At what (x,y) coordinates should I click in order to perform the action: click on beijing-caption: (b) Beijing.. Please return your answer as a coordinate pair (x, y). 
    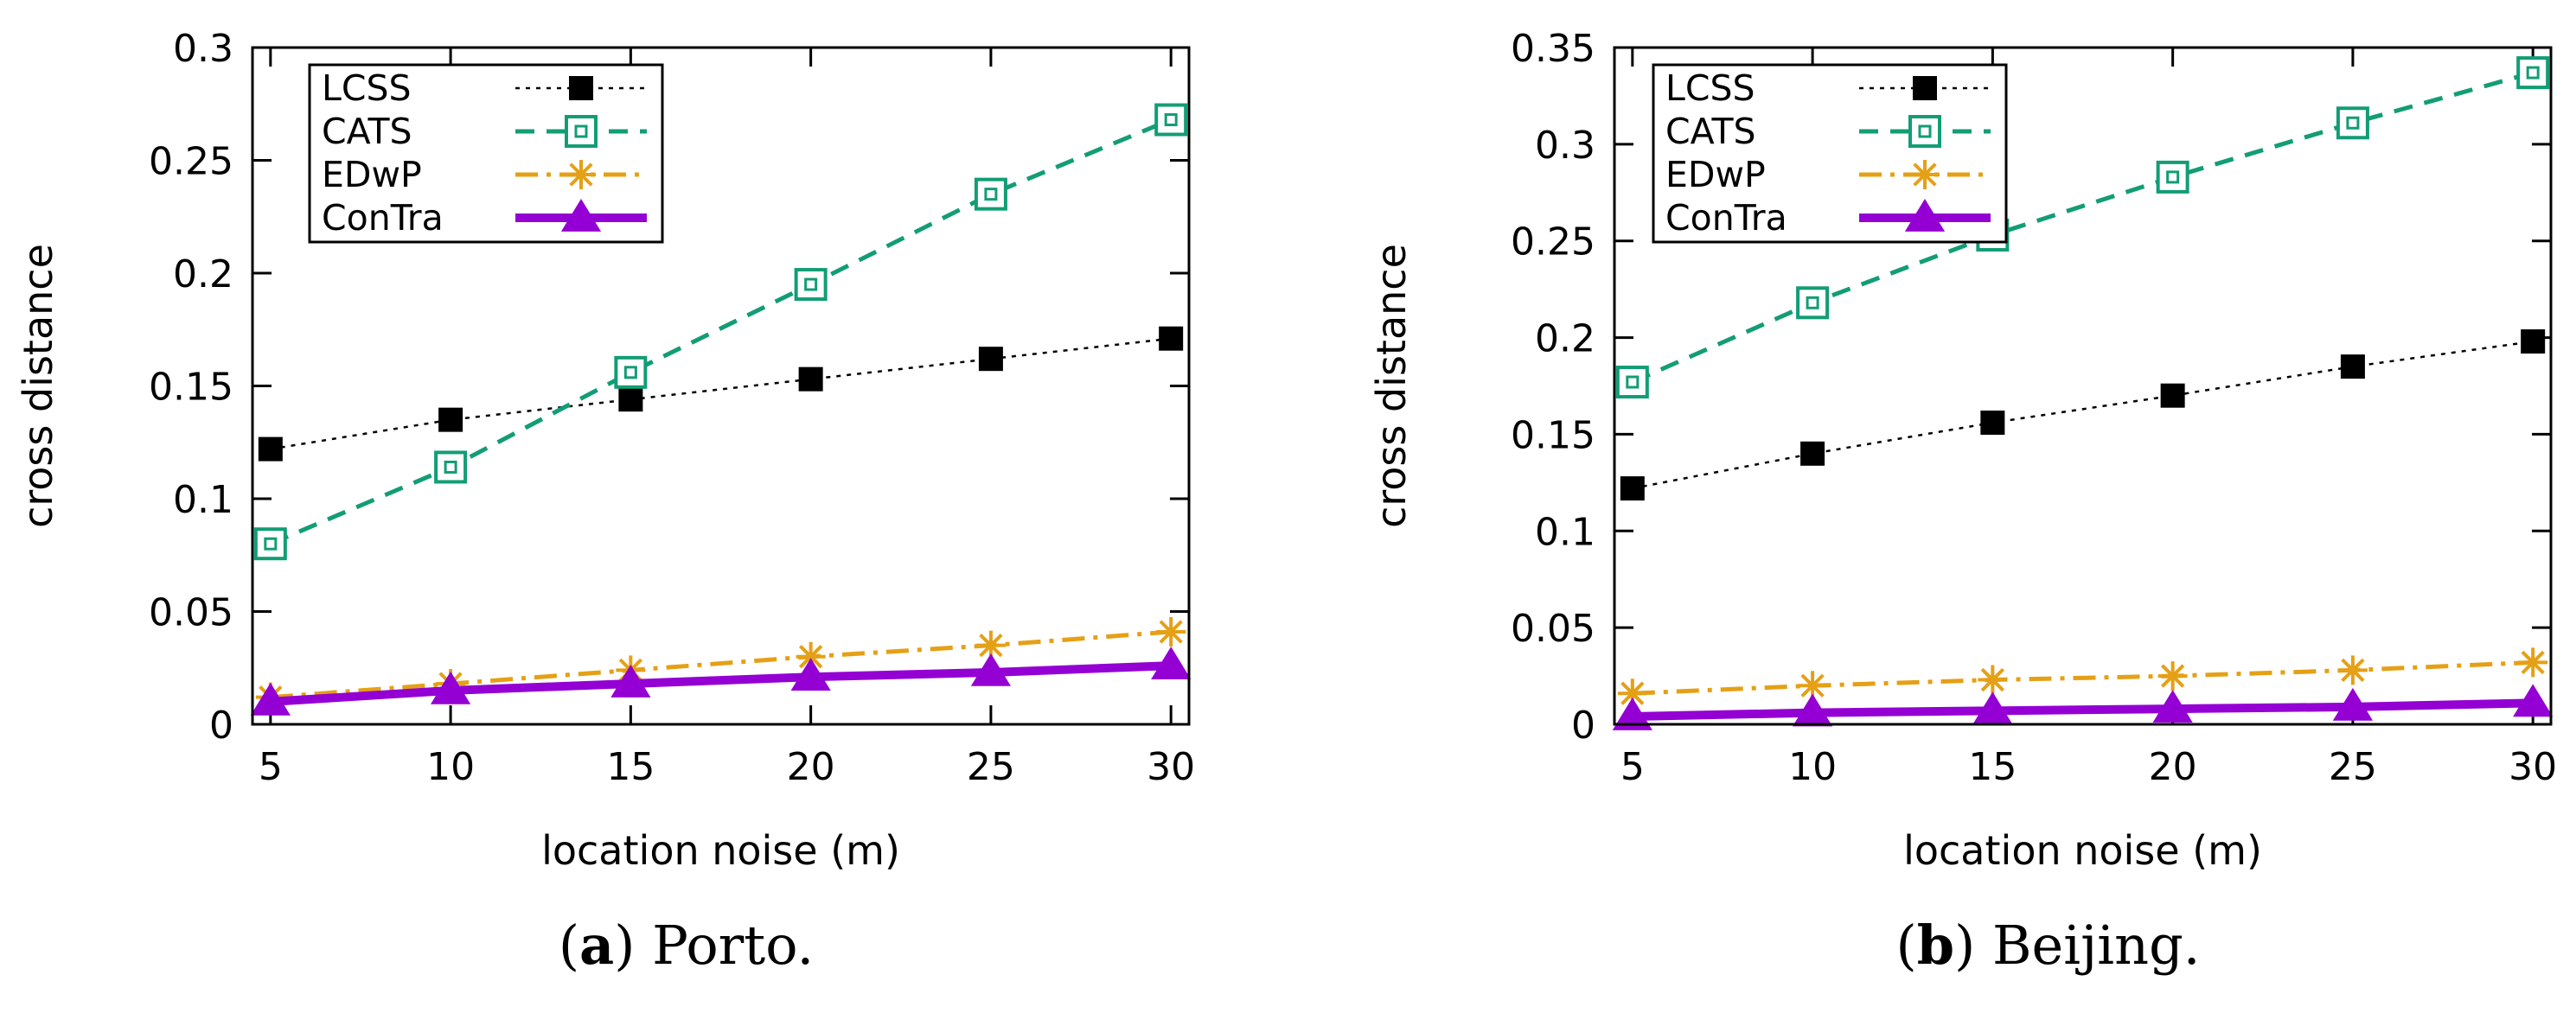
    Looking at the image, I should click on (2048, 945).